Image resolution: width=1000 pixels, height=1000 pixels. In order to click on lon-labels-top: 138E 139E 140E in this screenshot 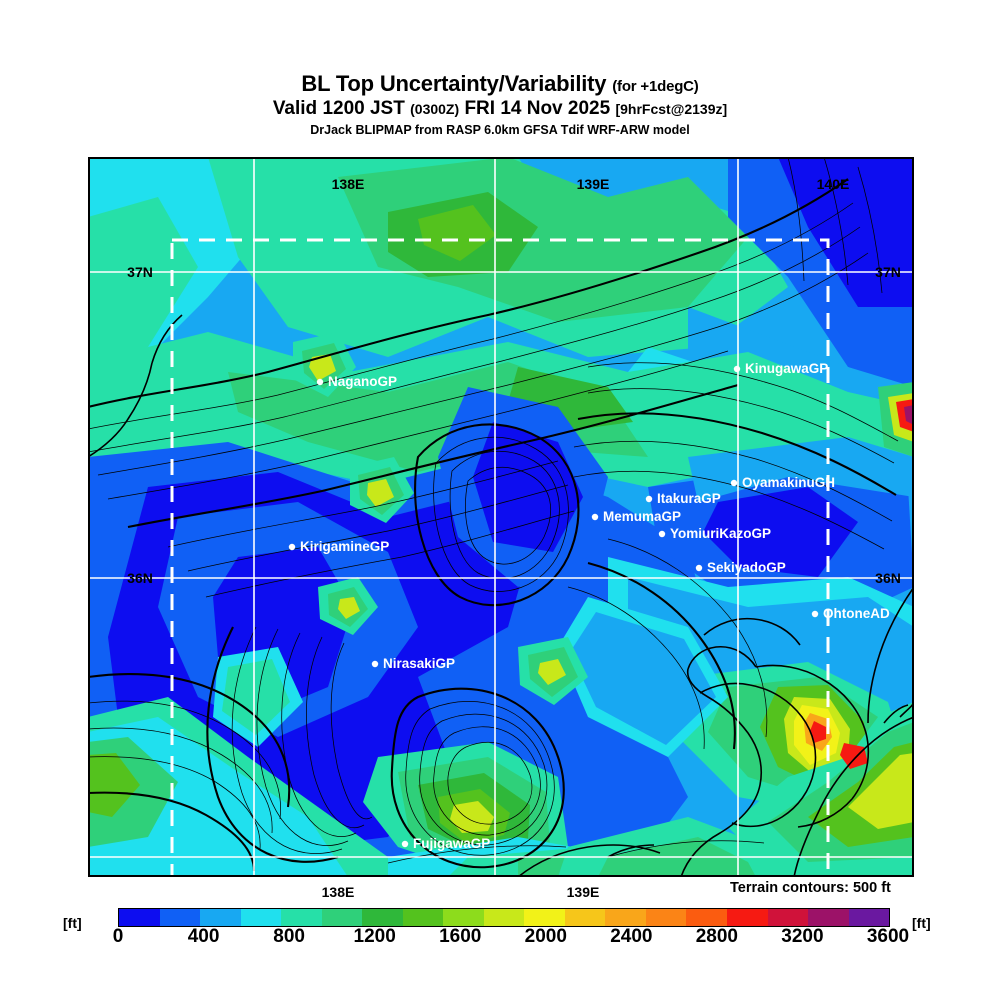, I will do `click(591, 184)`.